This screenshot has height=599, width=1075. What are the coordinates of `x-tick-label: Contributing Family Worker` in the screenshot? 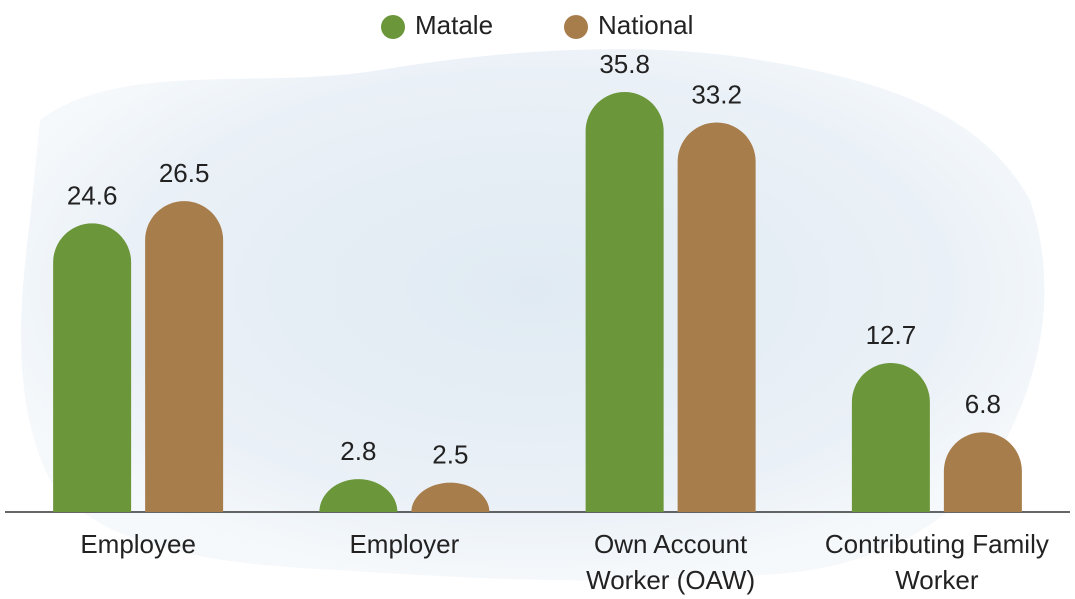 It's located at (936, 562).